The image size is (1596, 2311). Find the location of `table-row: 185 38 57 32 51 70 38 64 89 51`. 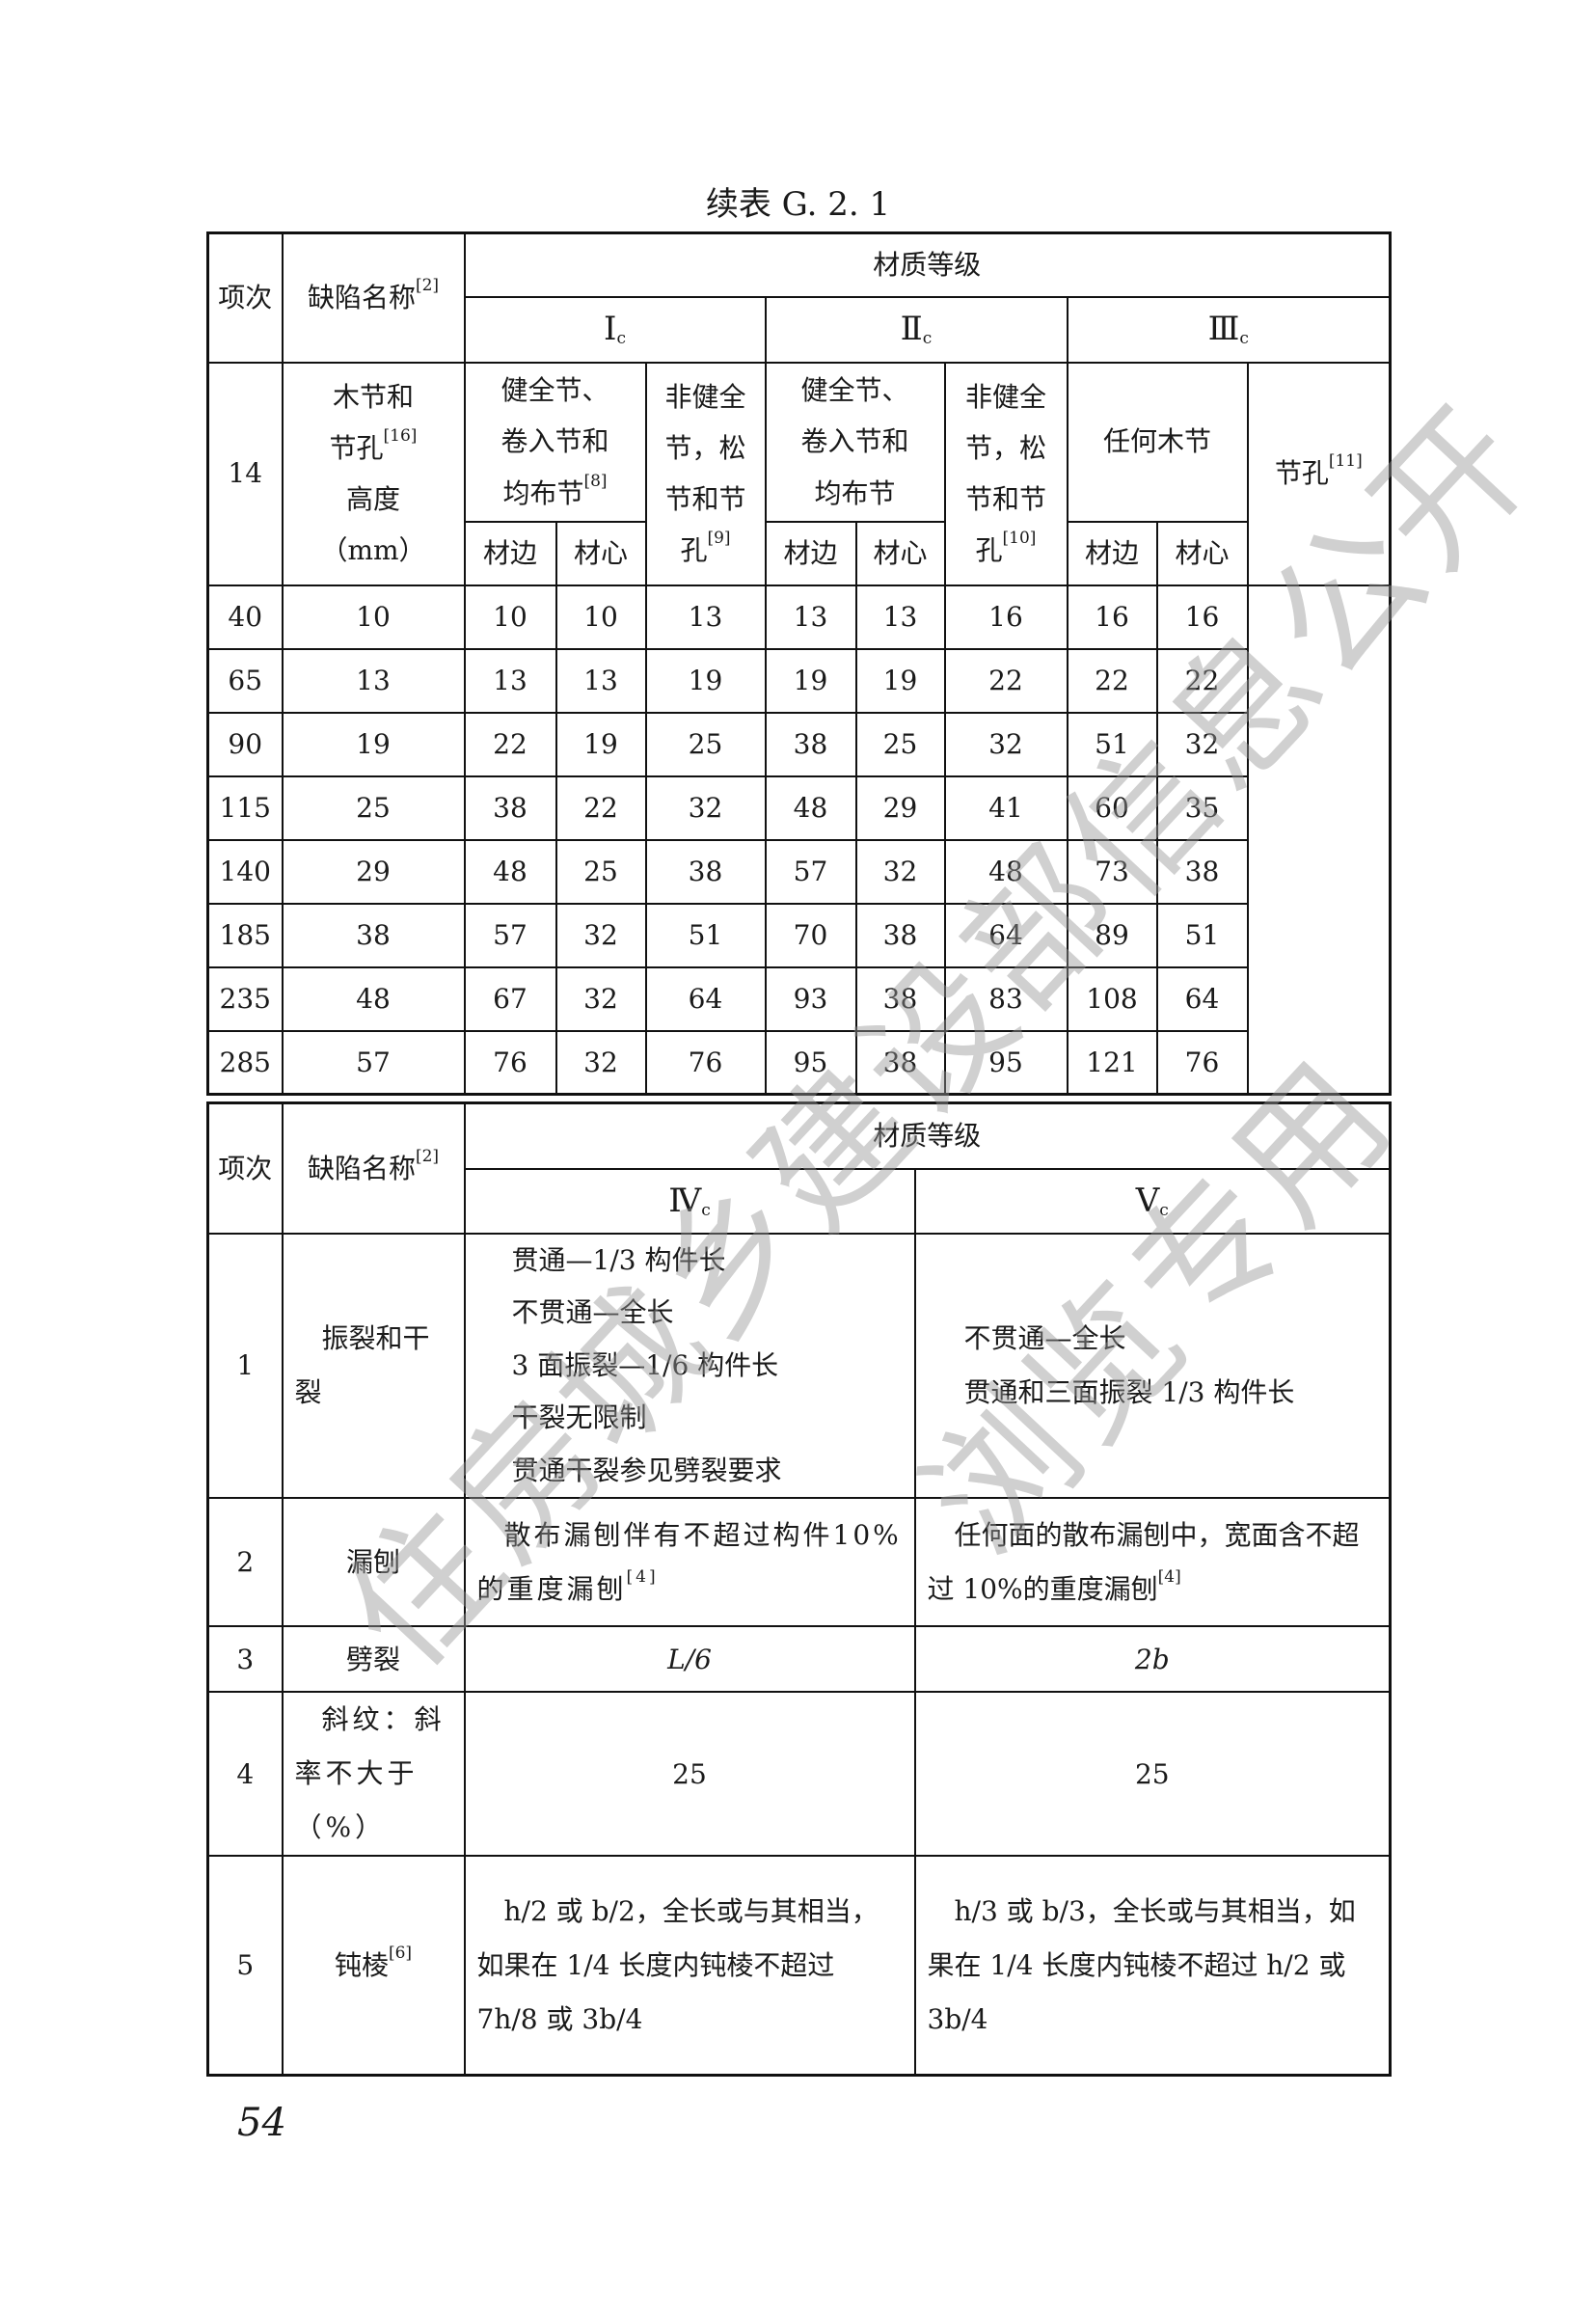

table-row: 185 38 57 32 51 70 38 64 89 51 is located at coordinates (799, 935).